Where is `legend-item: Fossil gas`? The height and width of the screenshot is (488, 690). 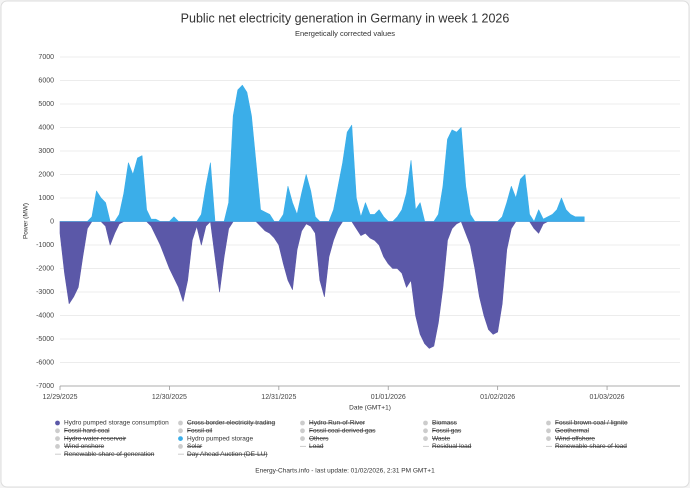
legend-item: Fossil gas is located at coordinates (442, 431).